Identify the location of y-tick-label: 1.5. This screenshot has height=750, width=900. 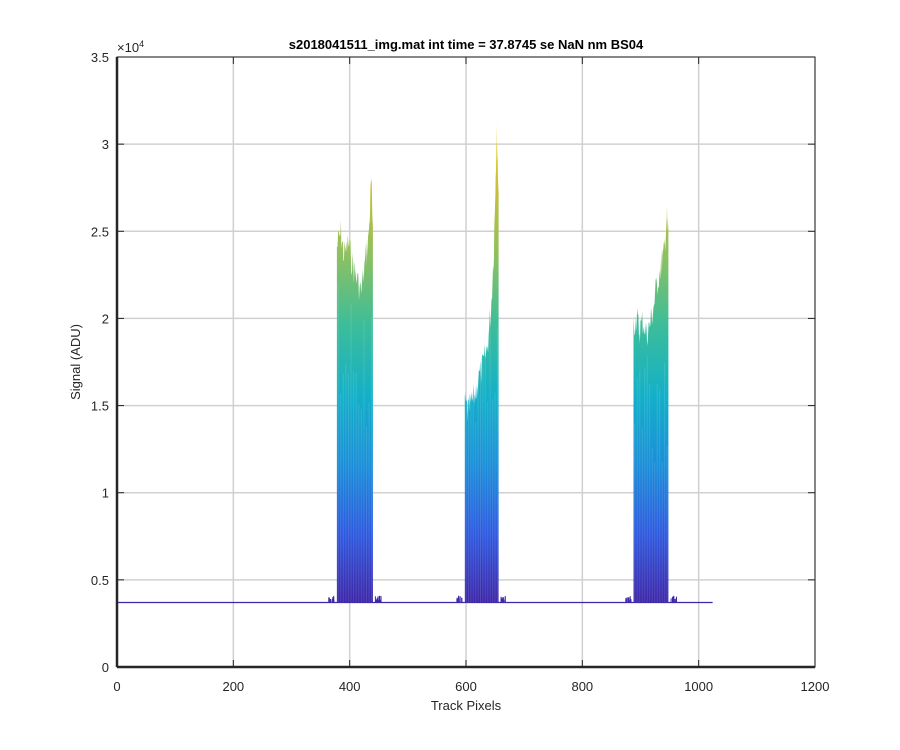
(100, 406).